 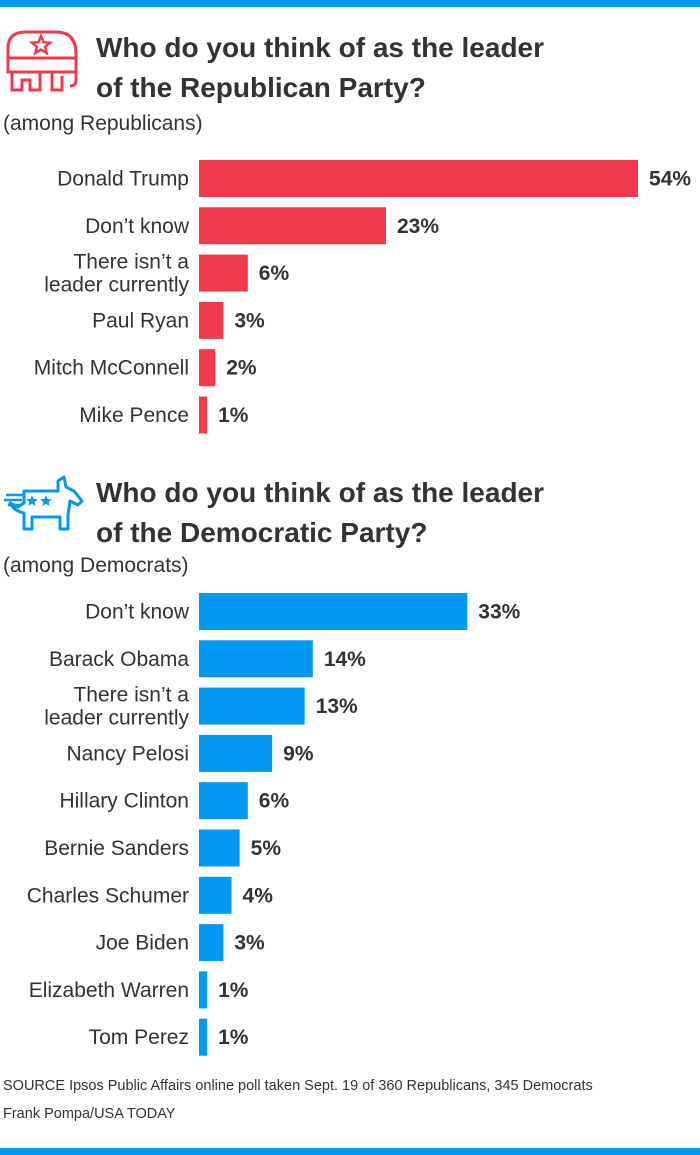 I want to click on republican-title-line-2: of the Republican Party?, so click(x=261, y=87).